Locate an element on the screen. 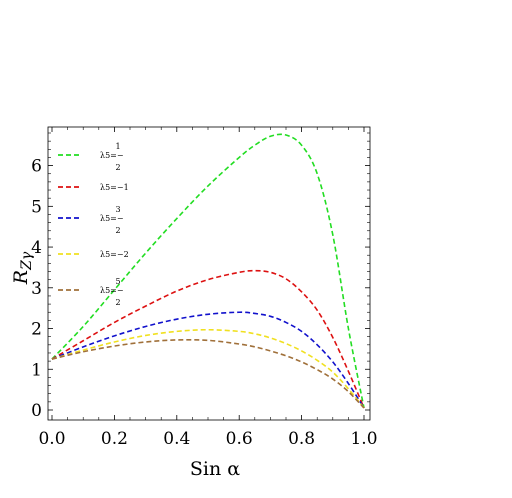 The width and height of the screenshot is (512, 498). x-tick-label: 0.0 is located at coordinates (51, 439).